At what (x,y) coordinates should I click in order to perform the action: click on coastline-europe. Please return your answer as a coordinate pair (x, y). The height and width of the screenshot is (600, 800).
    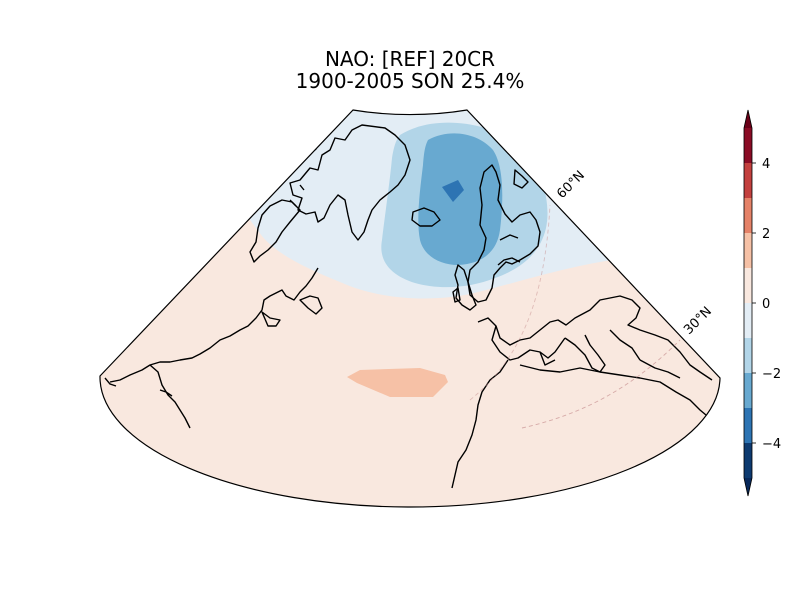
    Looking at the image, I should click on (595, 338).